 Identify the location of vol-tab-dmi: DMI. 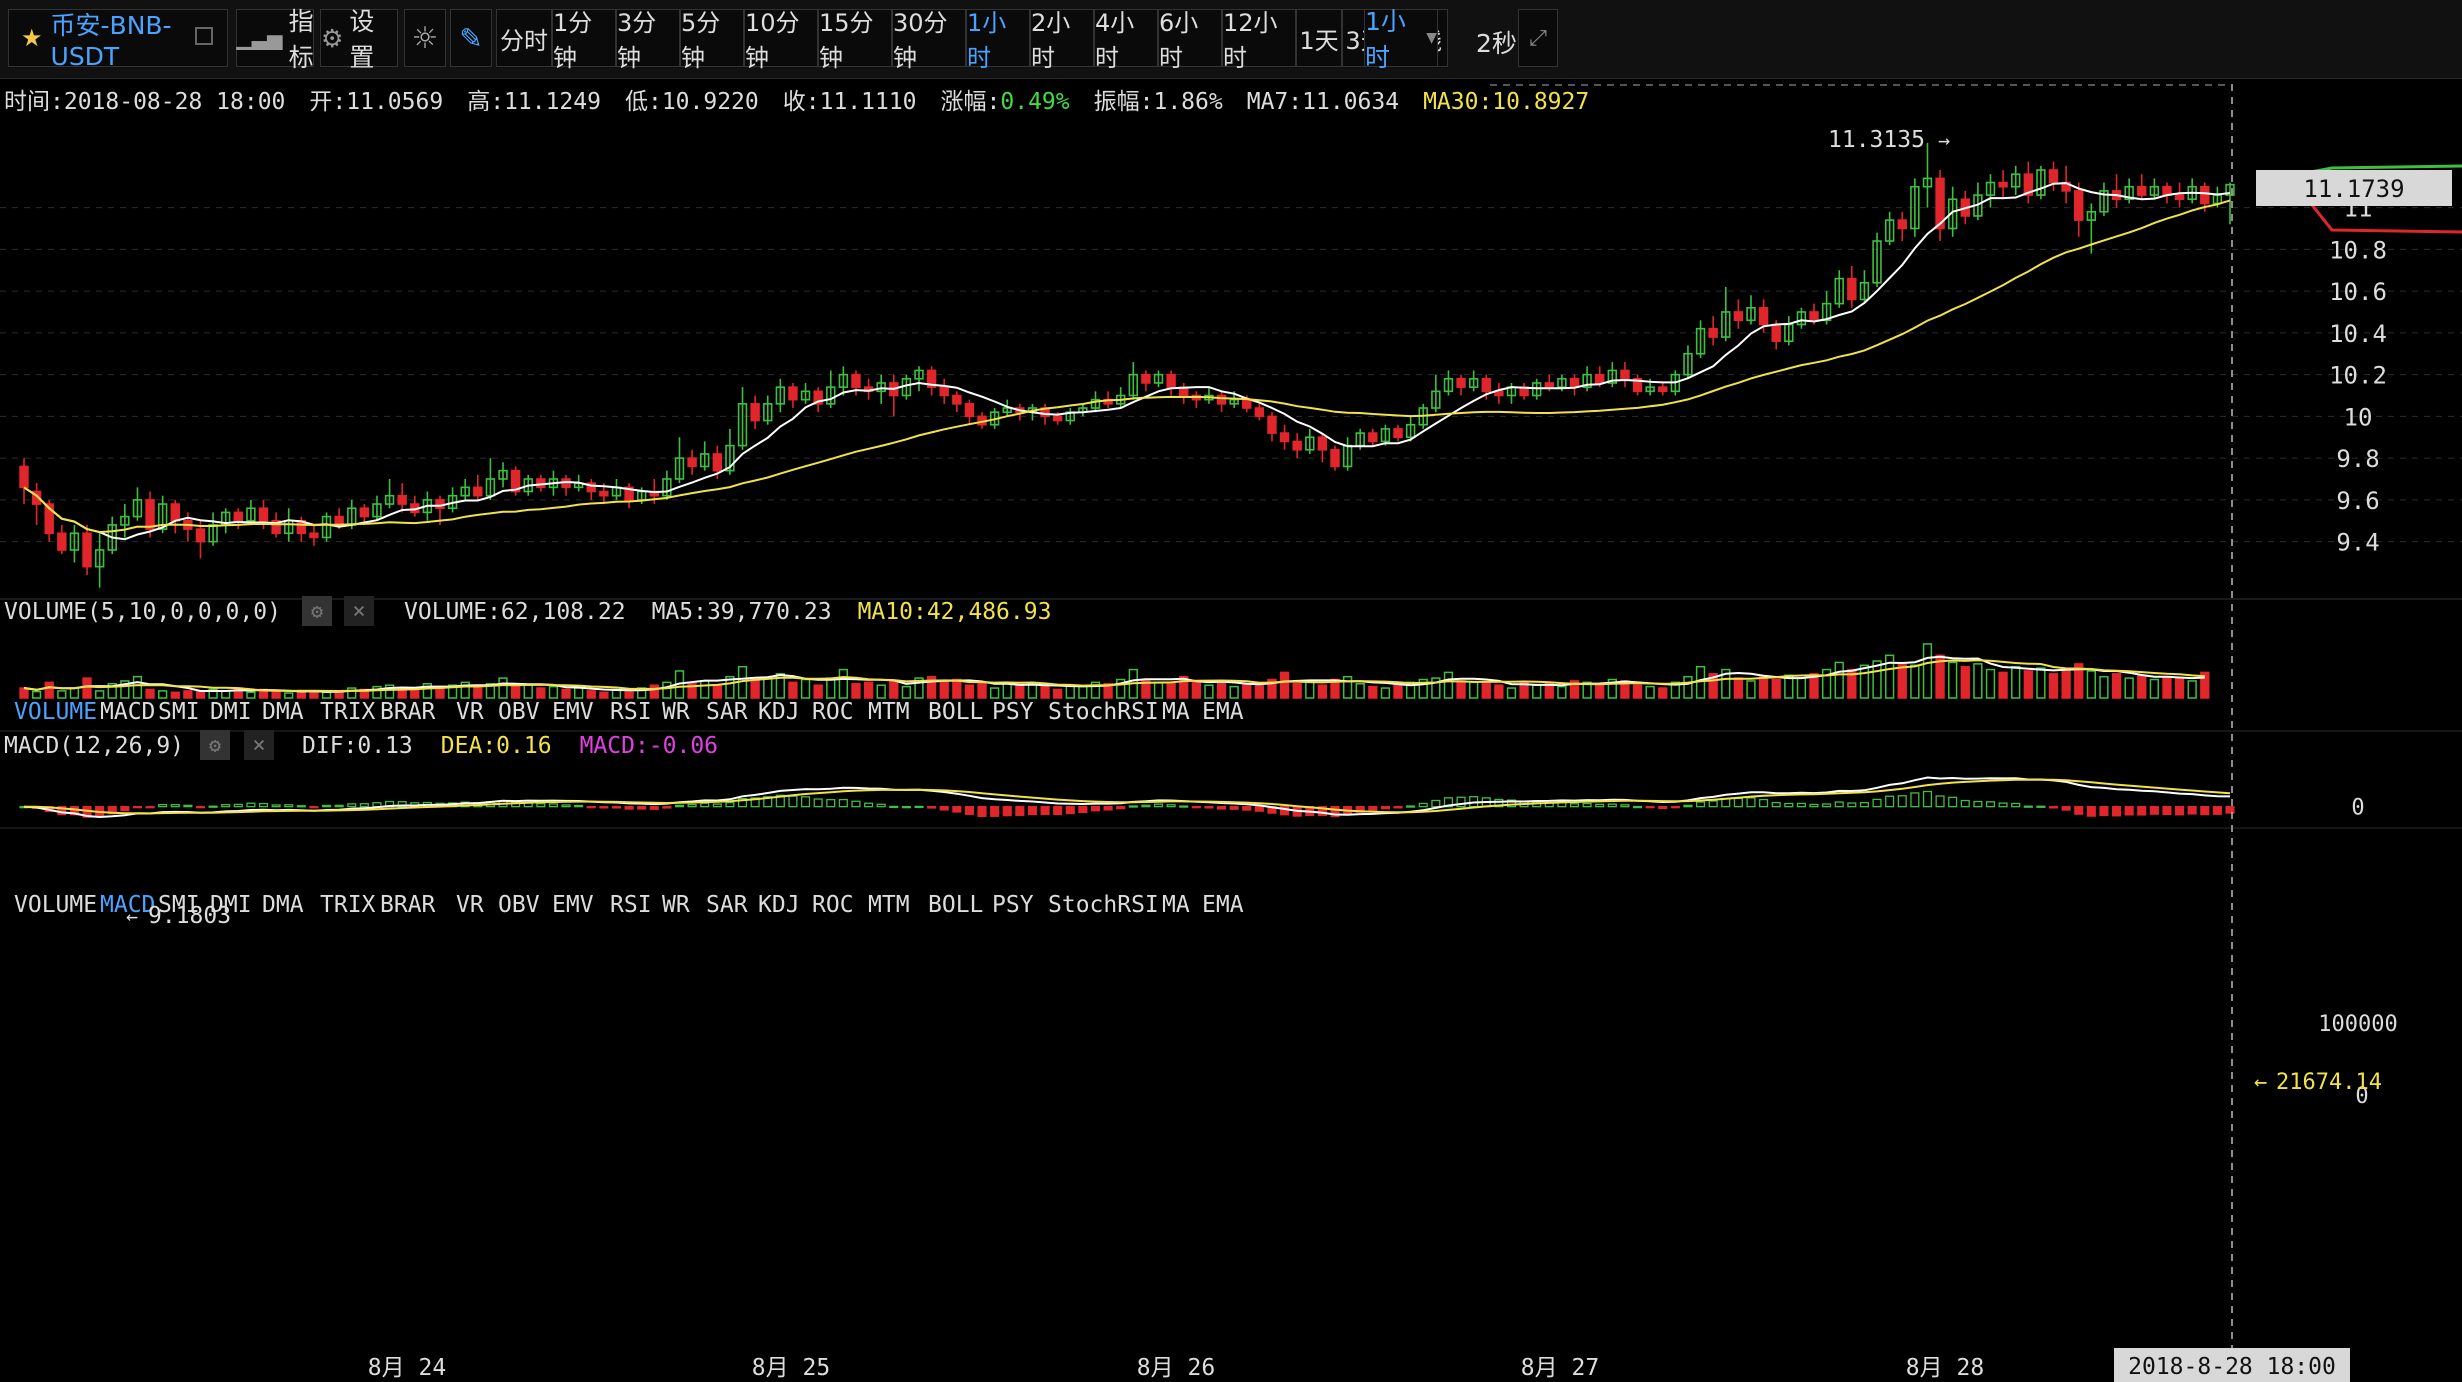
(231, 712).